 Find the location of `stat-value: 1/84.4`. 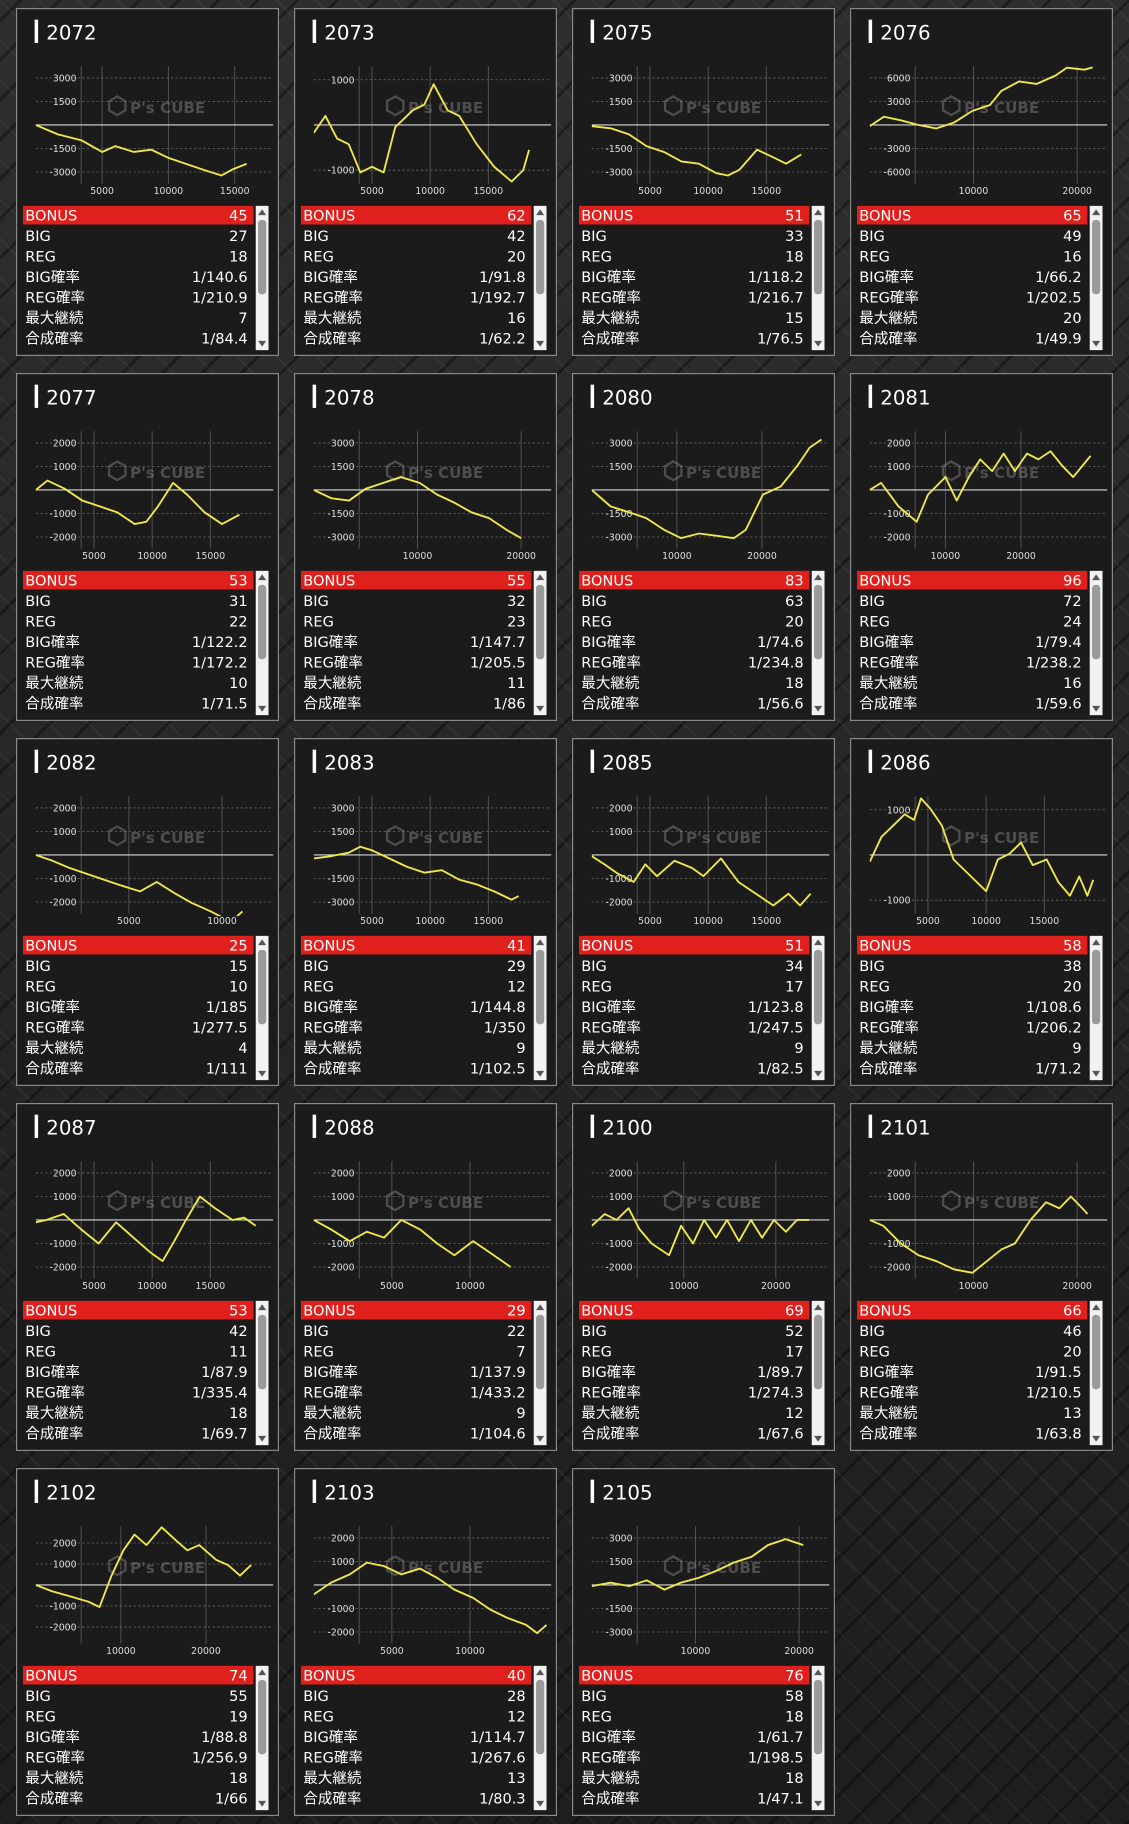

stat-value: 1/84.4 is located at coordinates (224, 339).